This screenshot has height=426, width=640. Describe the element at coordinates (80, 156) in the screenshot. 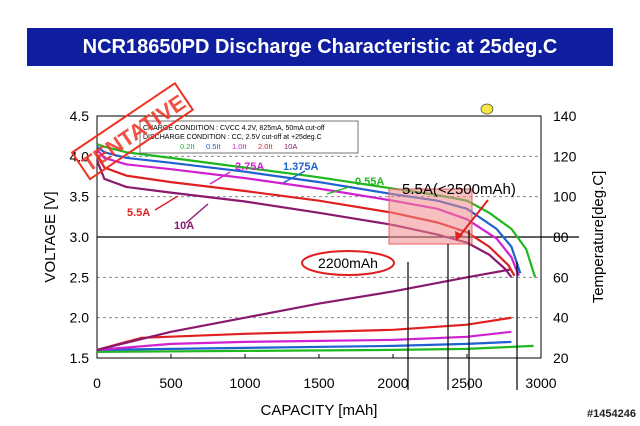

I see `y-tick-label: 4.0` at that location.